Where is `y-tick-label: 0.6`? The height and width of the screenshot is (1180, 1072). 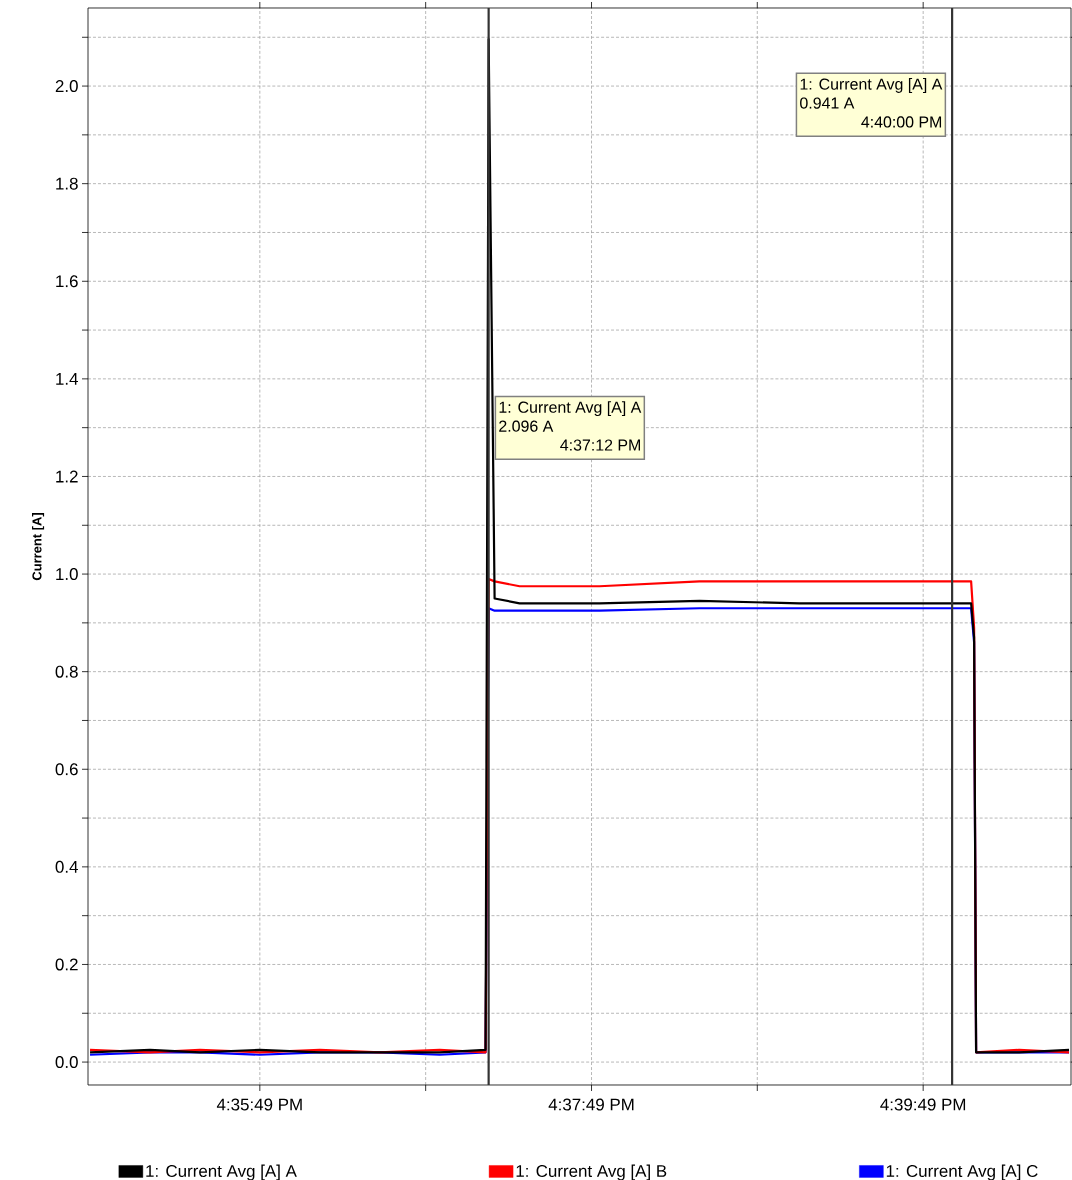 y-tick-label: 0.6 is located at coordinates (66, 769).